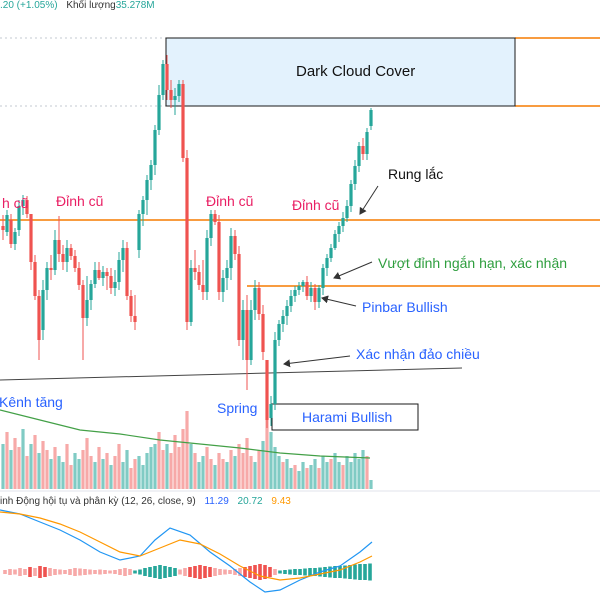 The image size is (600, 600). Describe the element at coordinates (281, 501) in the screenshot. I see `macd-signal-value: 9.43` at that location.